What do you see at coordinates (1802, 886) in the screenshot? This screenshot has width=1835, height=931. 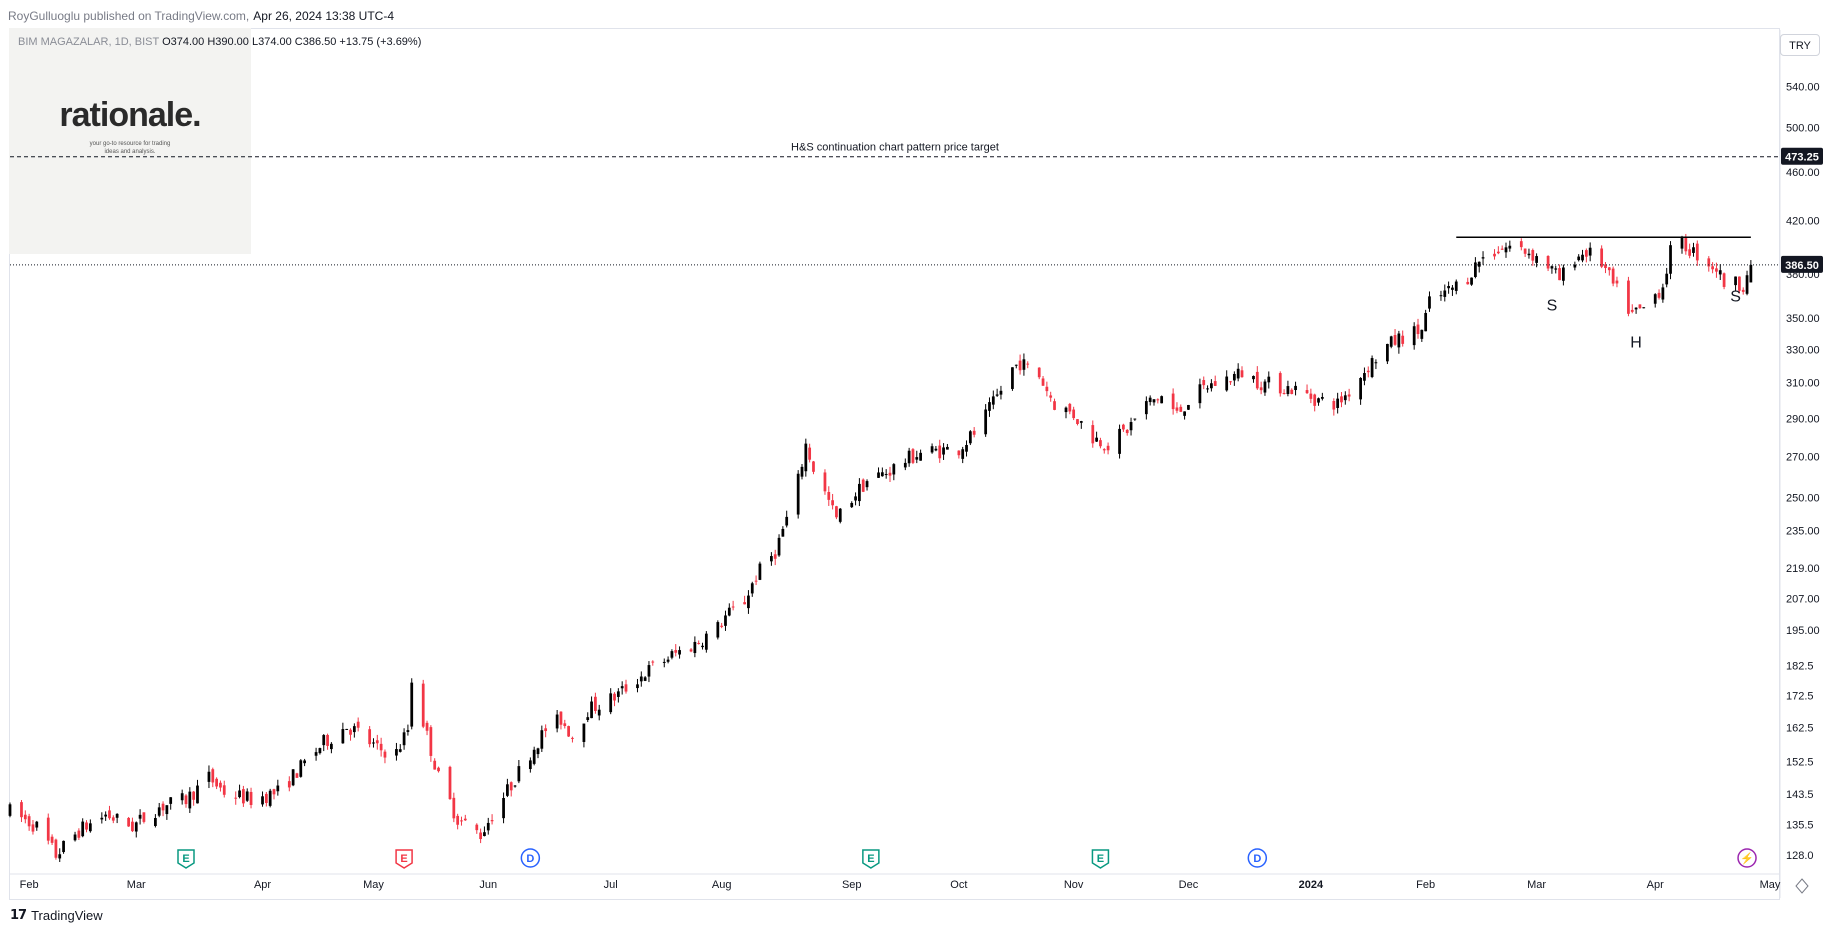 I see `axis-settings-icon` at bounding box center [1802, 886].